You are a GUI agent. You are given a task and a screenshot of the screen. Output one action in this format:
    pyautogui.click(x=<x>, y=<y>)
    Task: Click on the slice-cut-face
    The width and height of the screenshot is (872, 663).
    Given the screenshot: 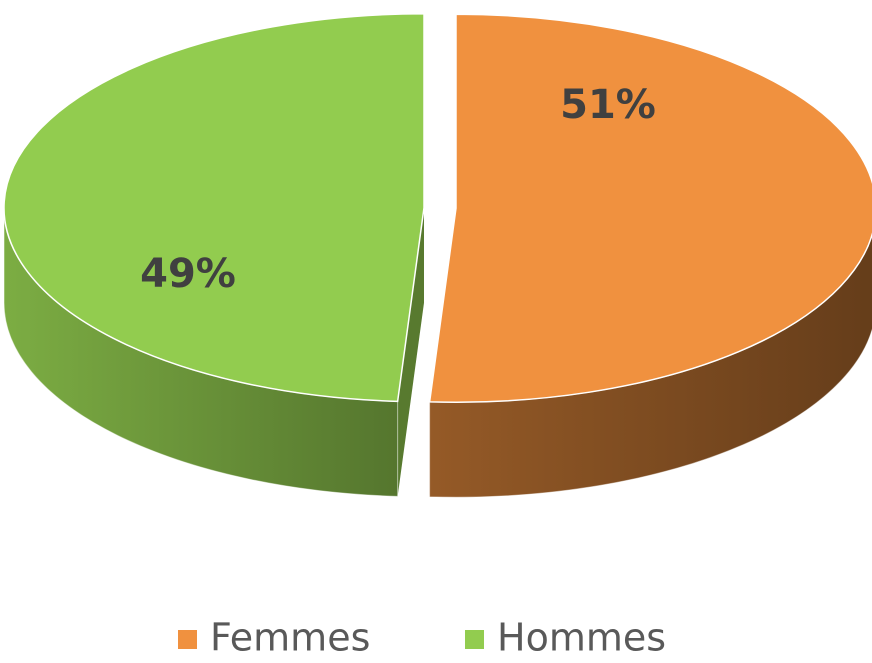 What is the action you would take?
    pyautogui.click(x=411, y=352)
    